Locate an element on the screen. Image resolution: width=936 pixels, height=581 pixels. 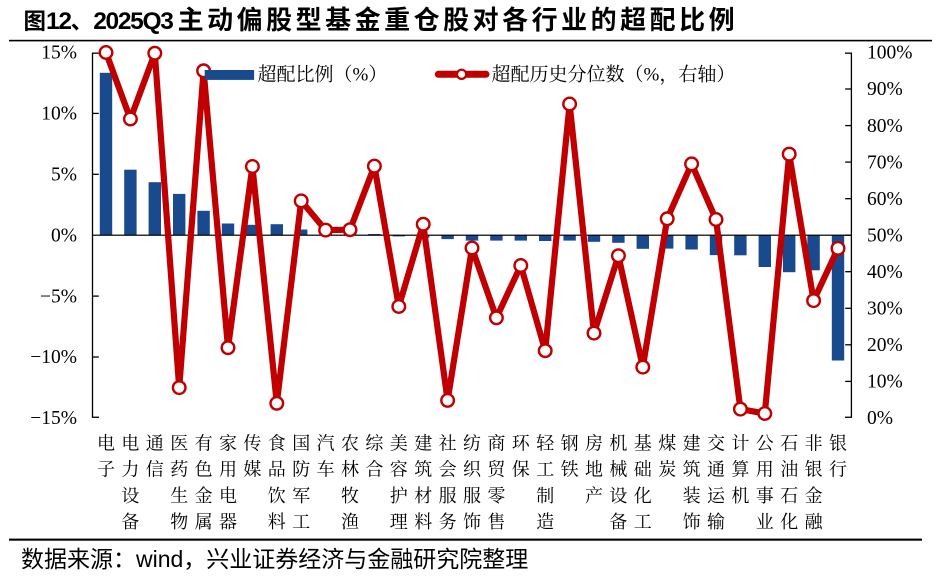
svg-text: 基 is located at coordinates (643, 444).